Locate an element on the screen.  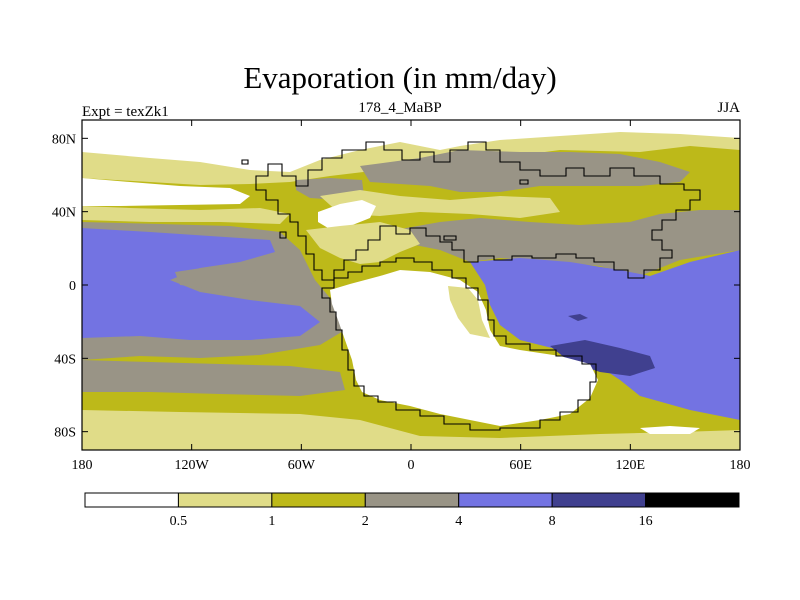
colorbar-label-1: 1 is located at coordinates (271, 521).